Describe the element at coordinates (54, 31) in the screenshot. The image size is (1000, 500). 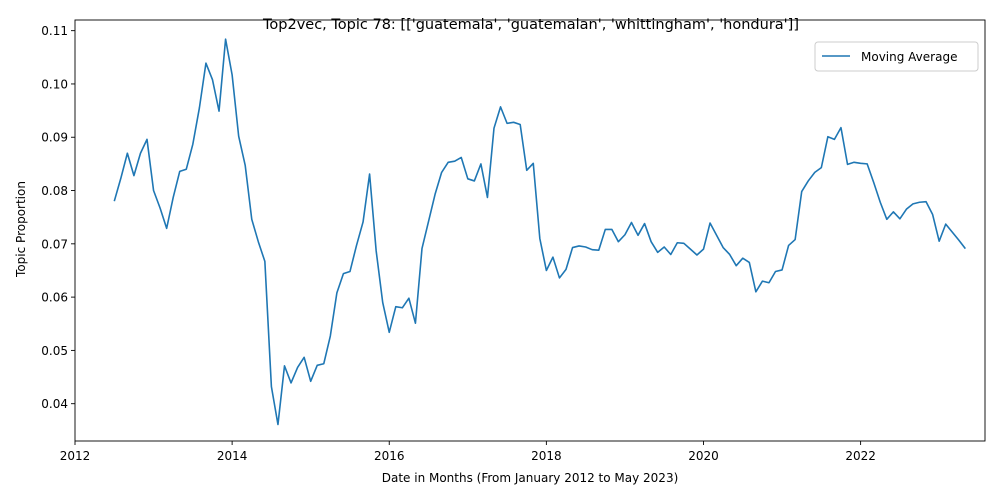
I see `y-tick-label: 0.11` at that location.